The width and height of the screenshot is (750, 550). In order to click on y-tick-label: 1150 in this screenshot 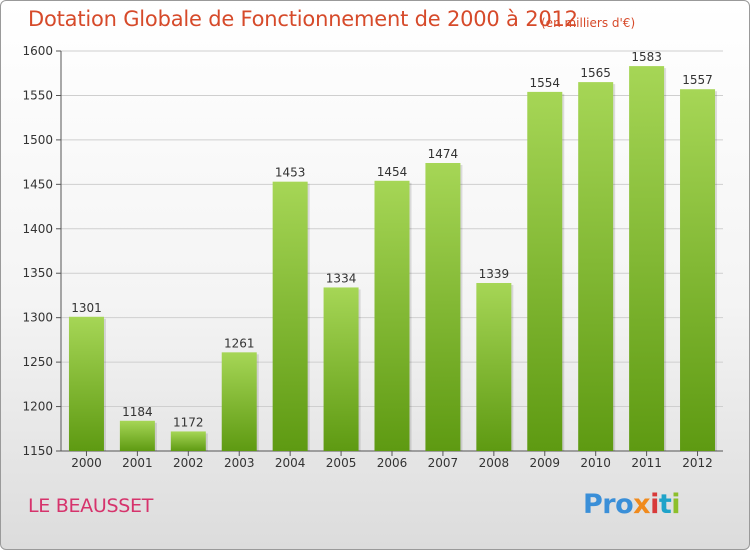, I will do `click(37, 451)`.